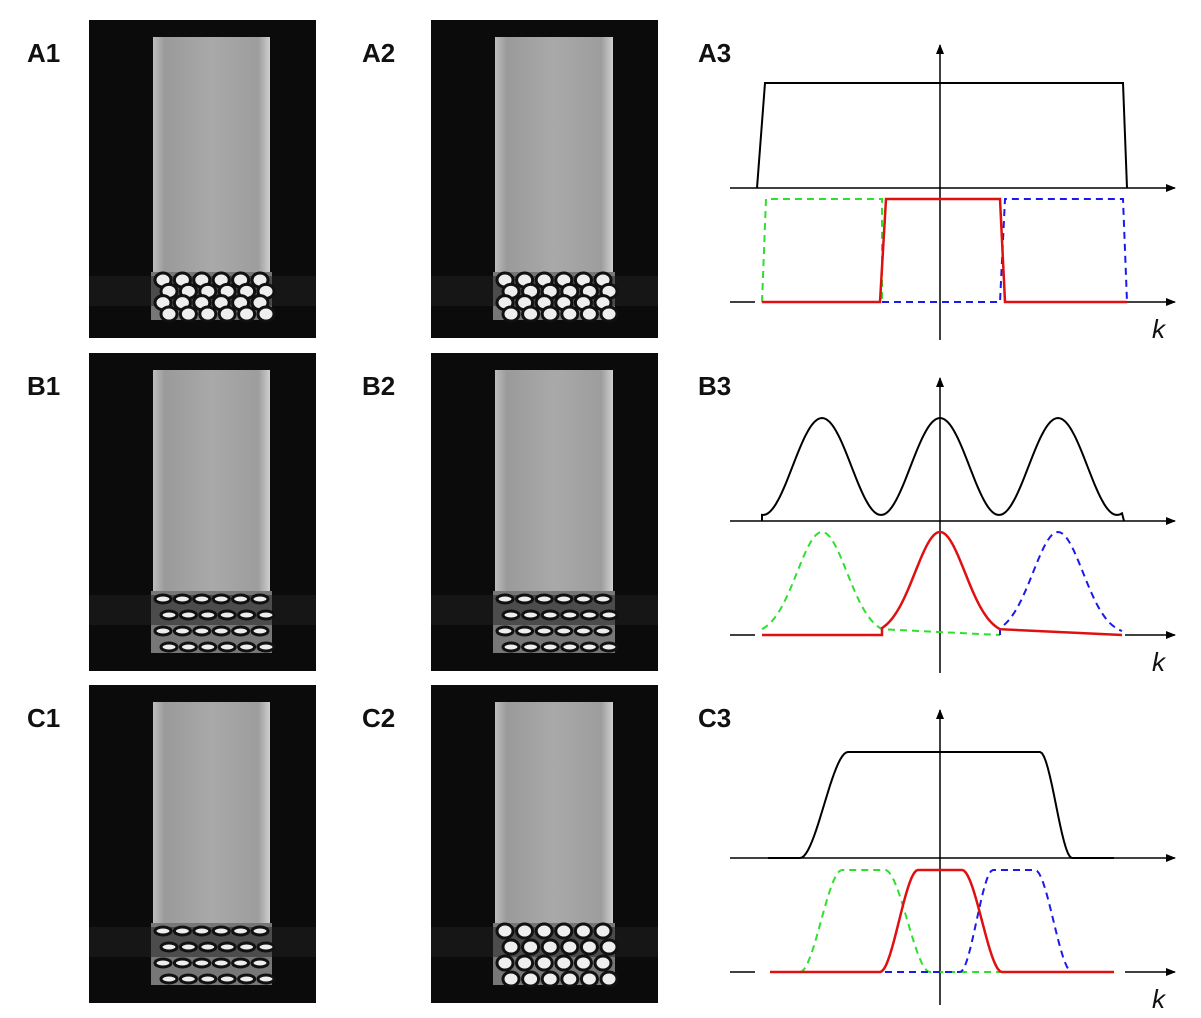  What do you see at coordinates (714, 386) in the screenshot?
I see `panel-label: B3` at bounding box center [714, 386].